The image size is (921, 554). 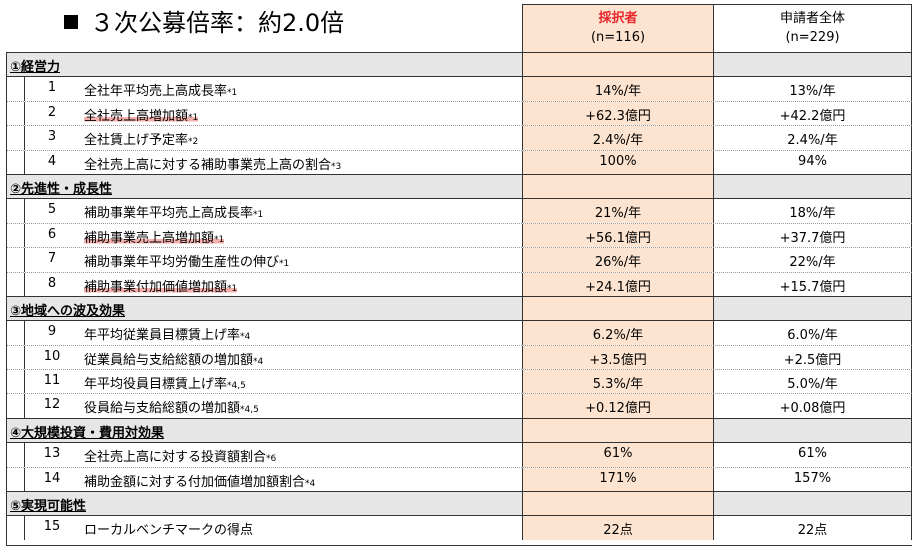 What do you see at coordinates (173, 358) in the screenshot?
I see `metric-label: 従業員給与支給総額の増加額*4` at bounding box center [173, 358].